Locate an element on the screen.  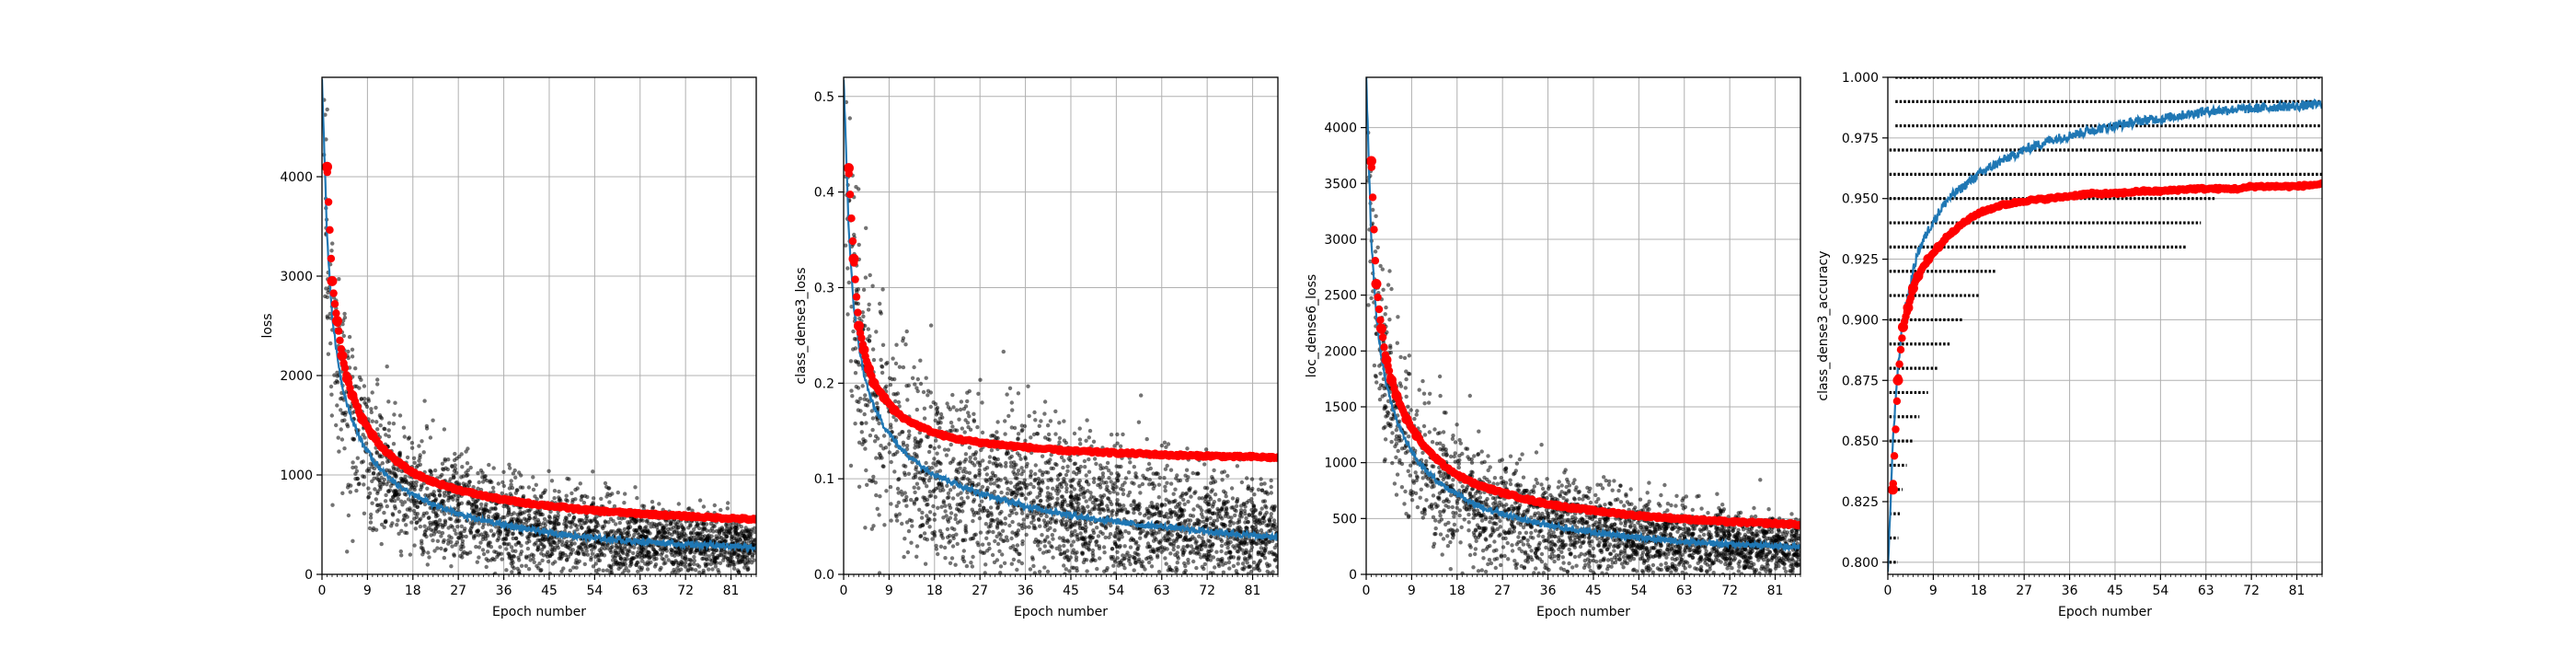
validation-marker is located at coordinates (347, 379).